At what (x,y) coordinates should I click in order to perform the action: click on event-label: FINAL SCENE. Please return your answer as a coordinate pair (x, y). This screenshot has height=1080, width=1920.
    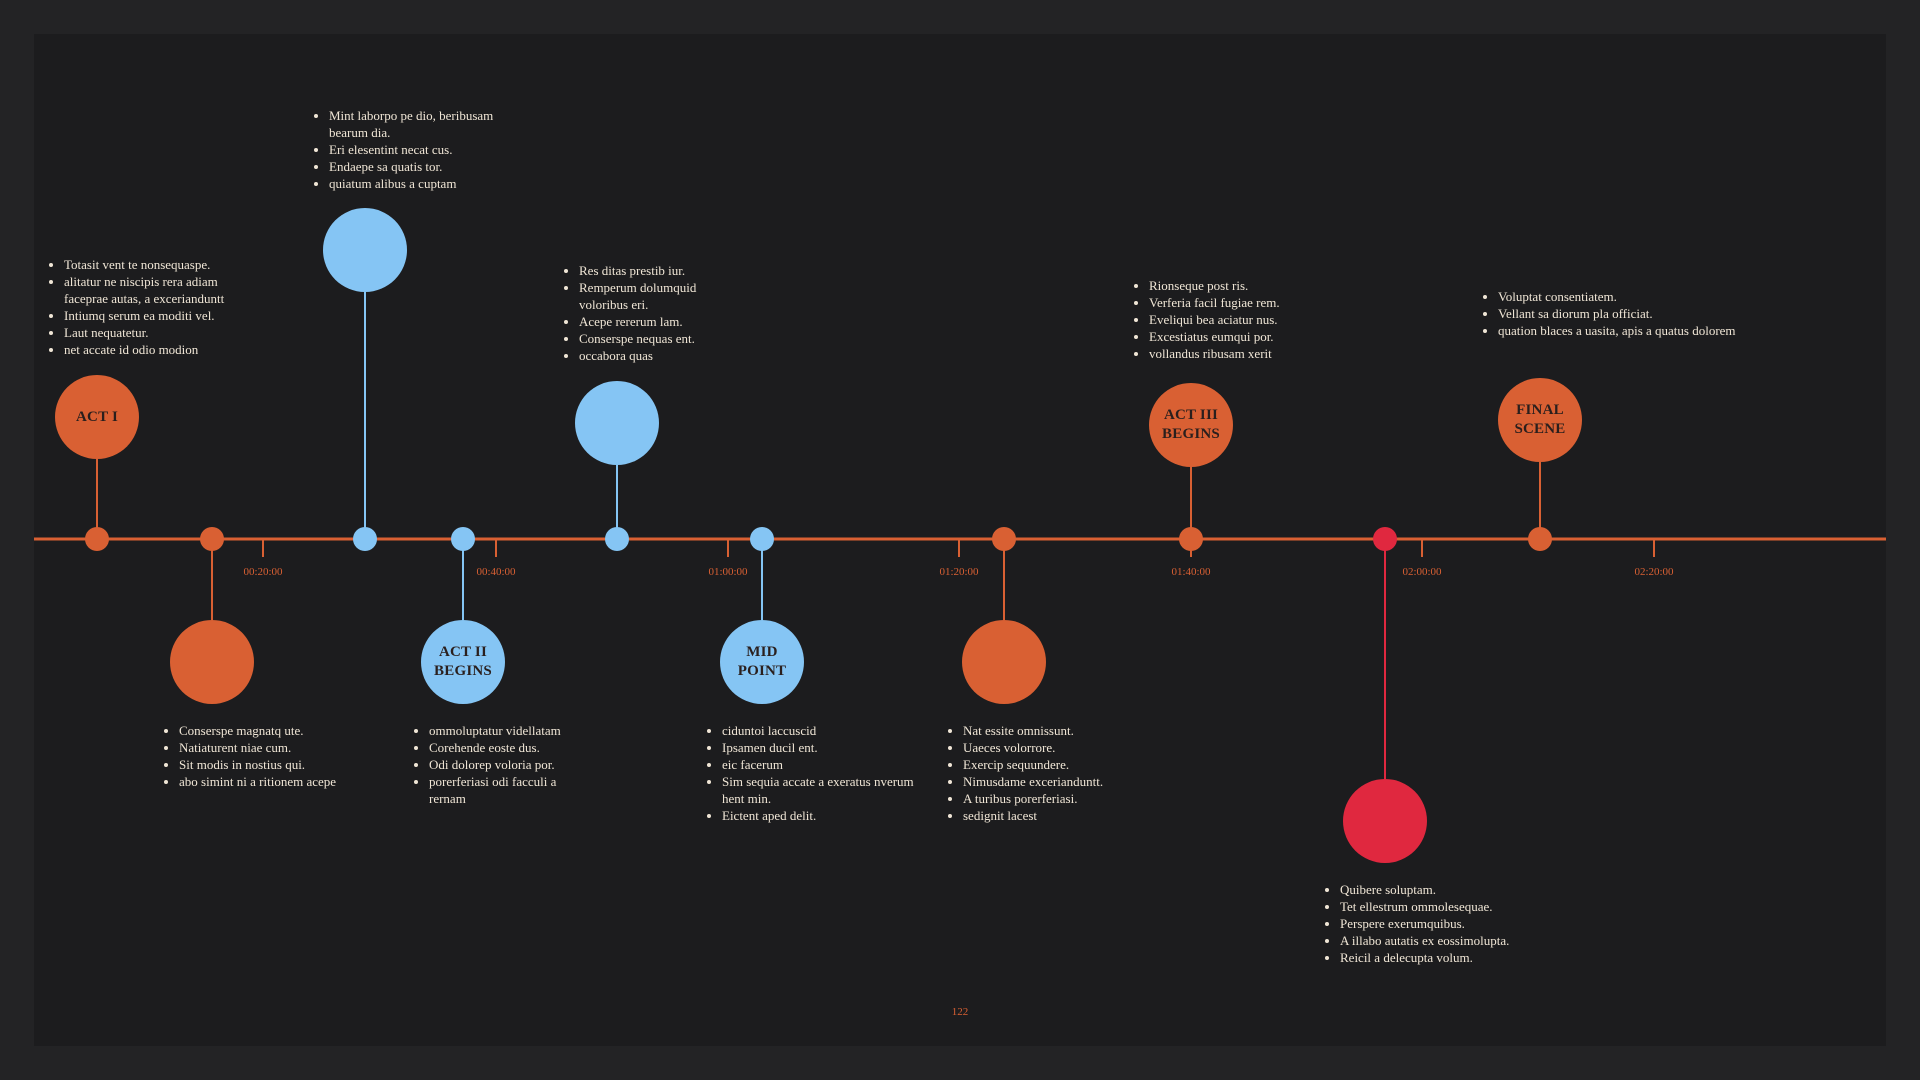
    Looking at the image, I should click on (1540, 419).